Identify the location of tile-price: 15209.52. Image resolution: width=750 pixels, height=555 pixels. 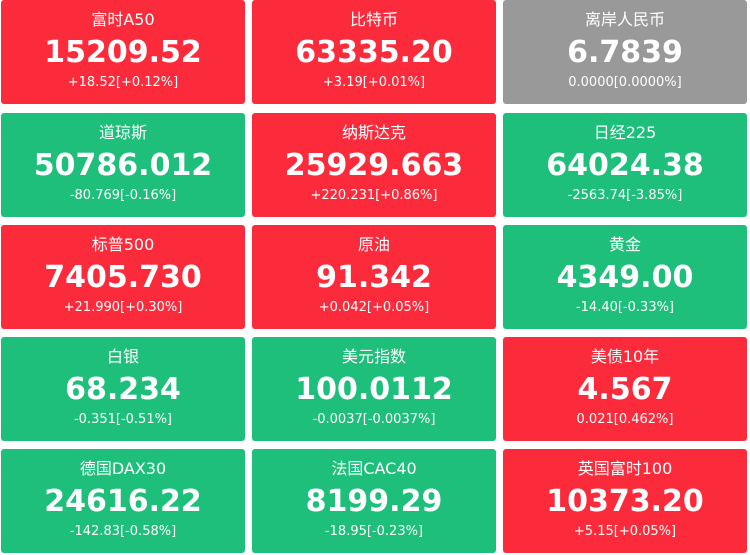
(123, 52).